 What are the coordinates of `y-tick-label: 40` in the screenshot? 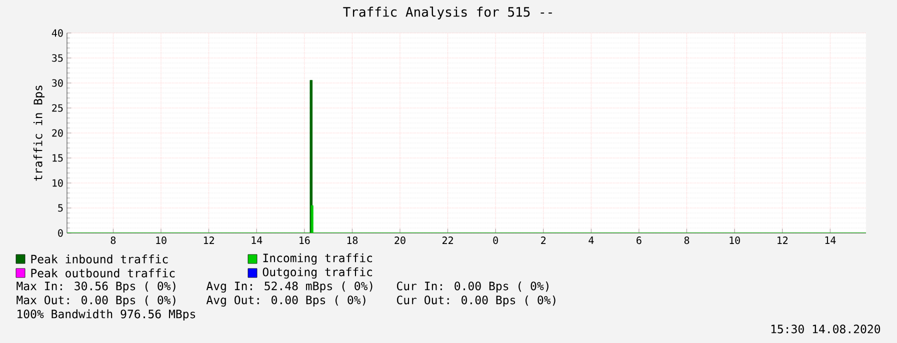 It's located at (57, 33).